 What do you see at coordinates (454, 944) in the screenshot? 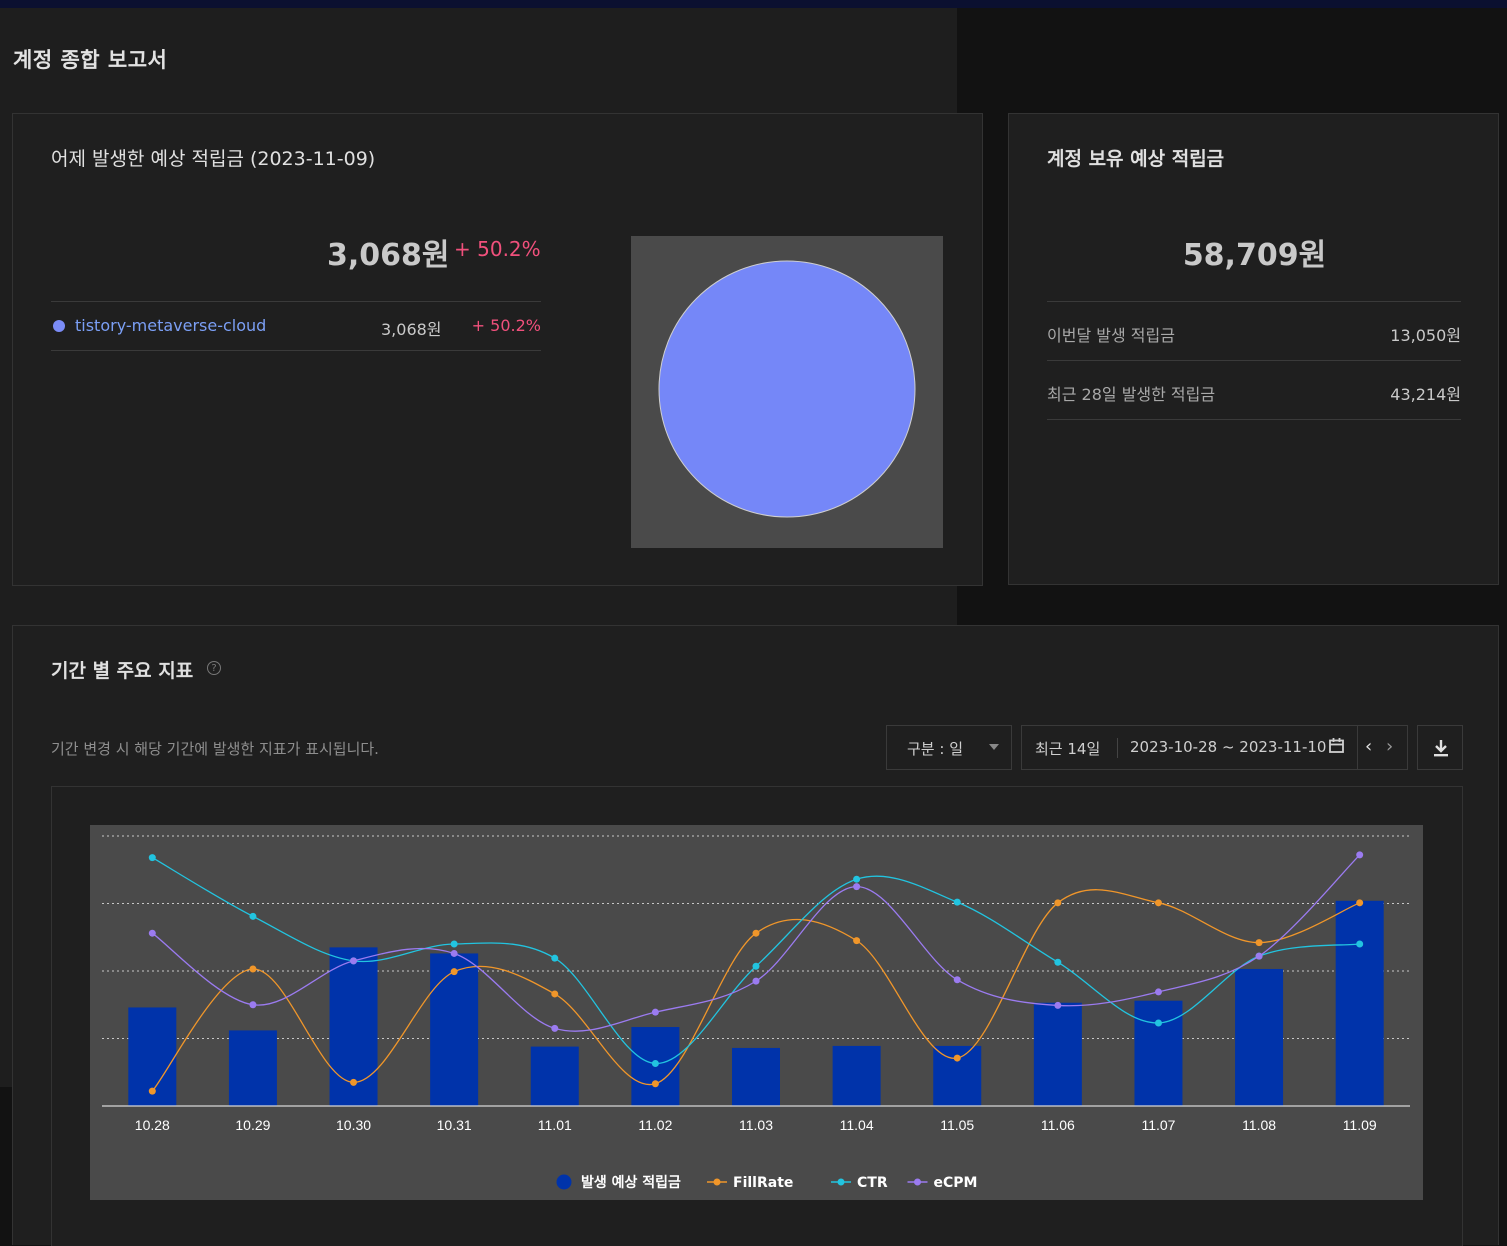
I see `point-ctr-10.31` at bounding box center [454, 944].